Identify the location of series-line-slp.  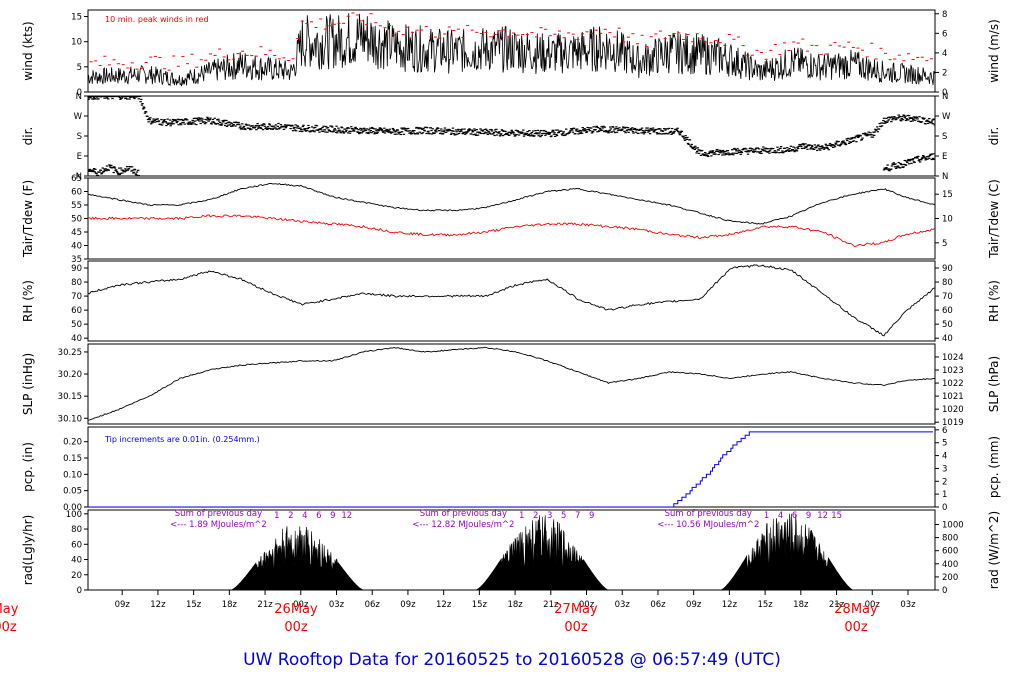
(511, 383).